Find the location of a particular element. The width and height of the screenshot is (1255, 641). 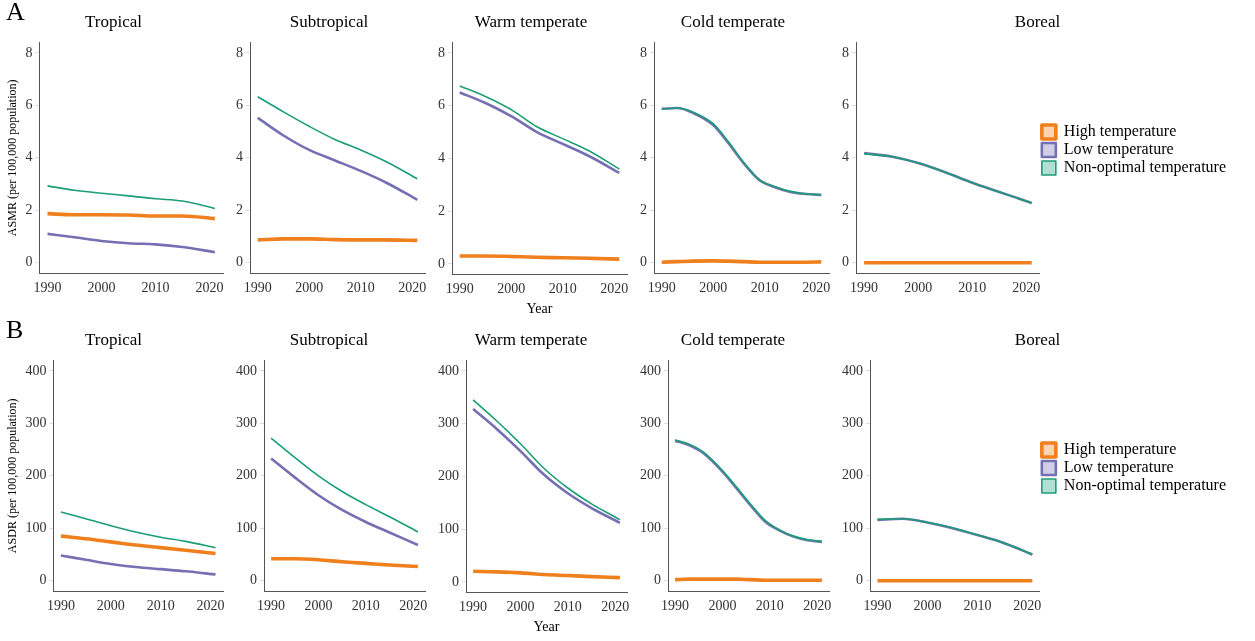

text: B is located at coordinates (15, 329).